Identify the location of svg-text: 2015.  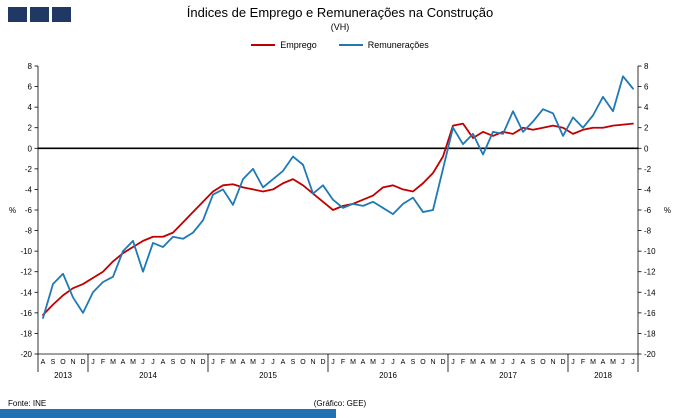
(268, 375).